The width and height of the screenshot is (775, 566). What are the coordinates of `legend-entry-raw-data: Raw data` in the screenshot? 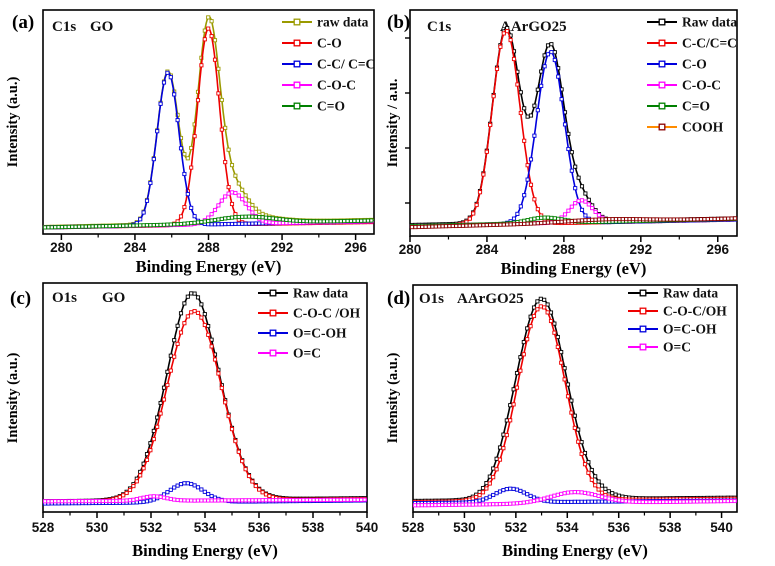 It's located at (673, 293).